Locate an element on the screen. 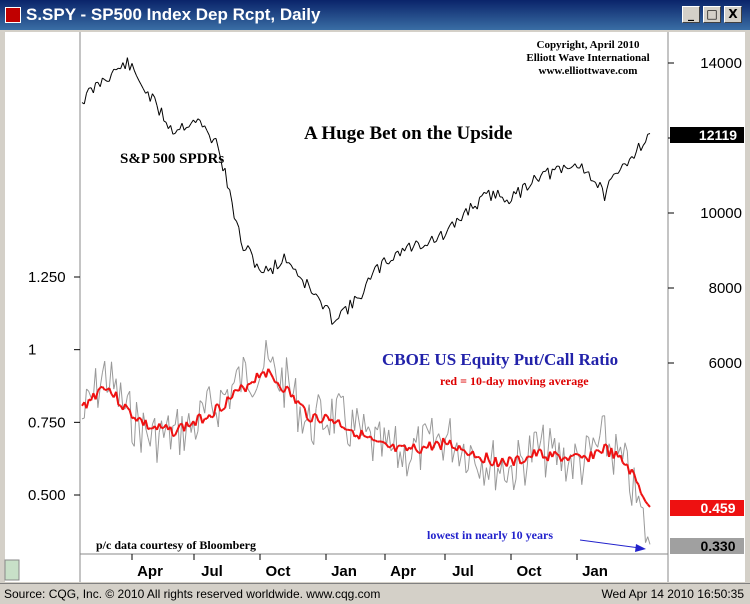 The width and height of the screenshot is (750, 604). ratio-last-value: 0.330 is located at coordinates (717, 546).